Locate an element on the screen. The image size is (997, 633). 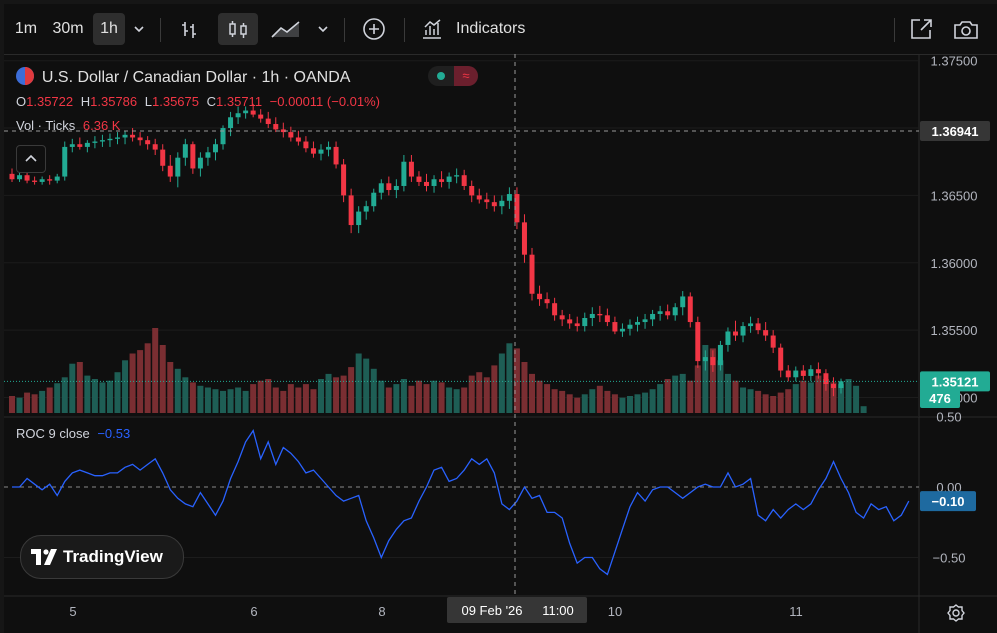
interval-1h-button: 1h is located at coordinates (109, 29).